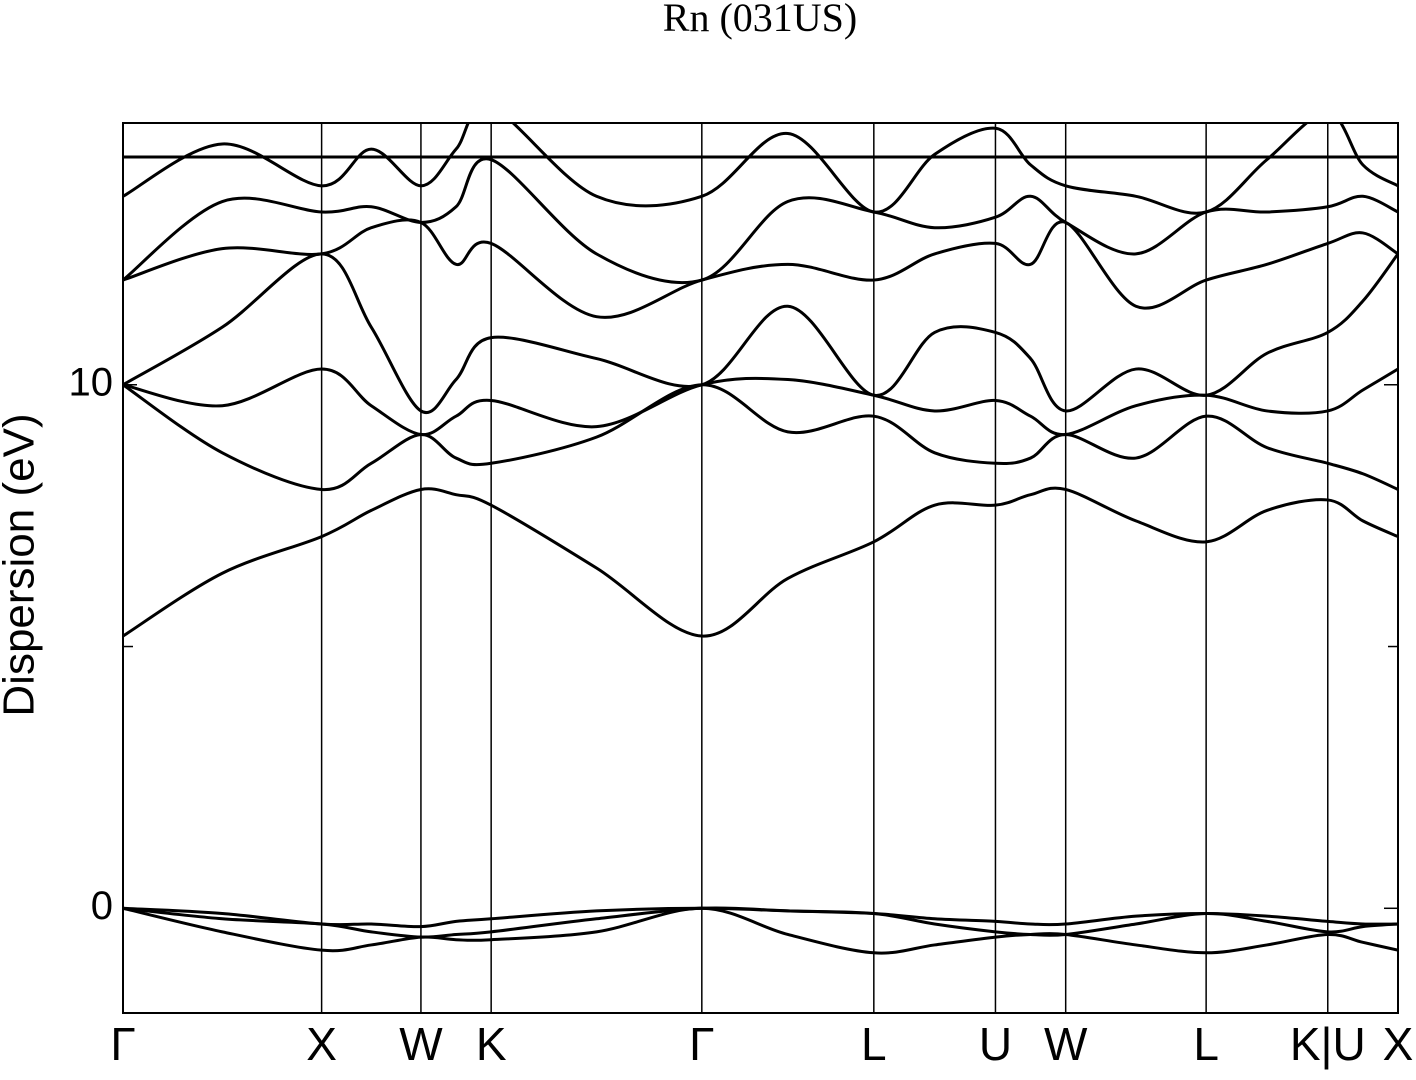 The width and height of the screenshot is (1416, 1080). I want to click on x-tick-label: U, so click(995, 1044).